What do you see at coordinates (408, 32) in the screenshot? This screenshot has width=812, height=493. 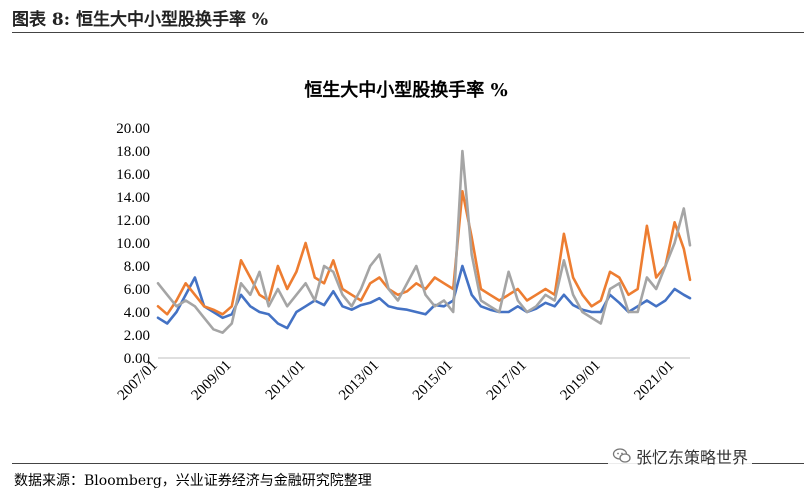 I see `header-divider` at bounding box center [408, 32].